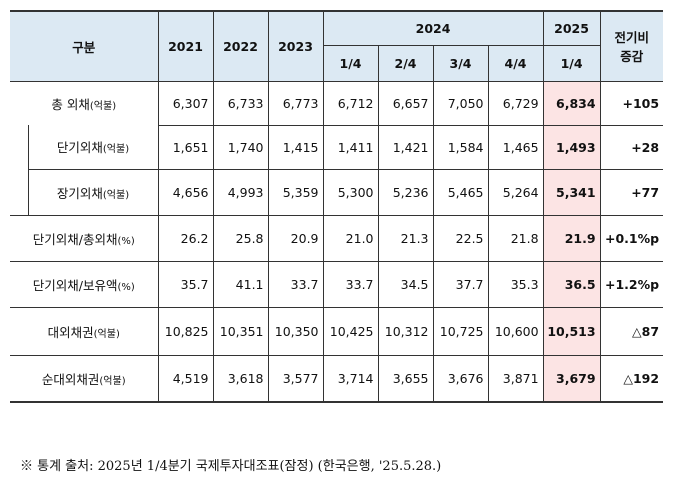  I want to click on row-label: 총 외채(억불), so click(84, 103).